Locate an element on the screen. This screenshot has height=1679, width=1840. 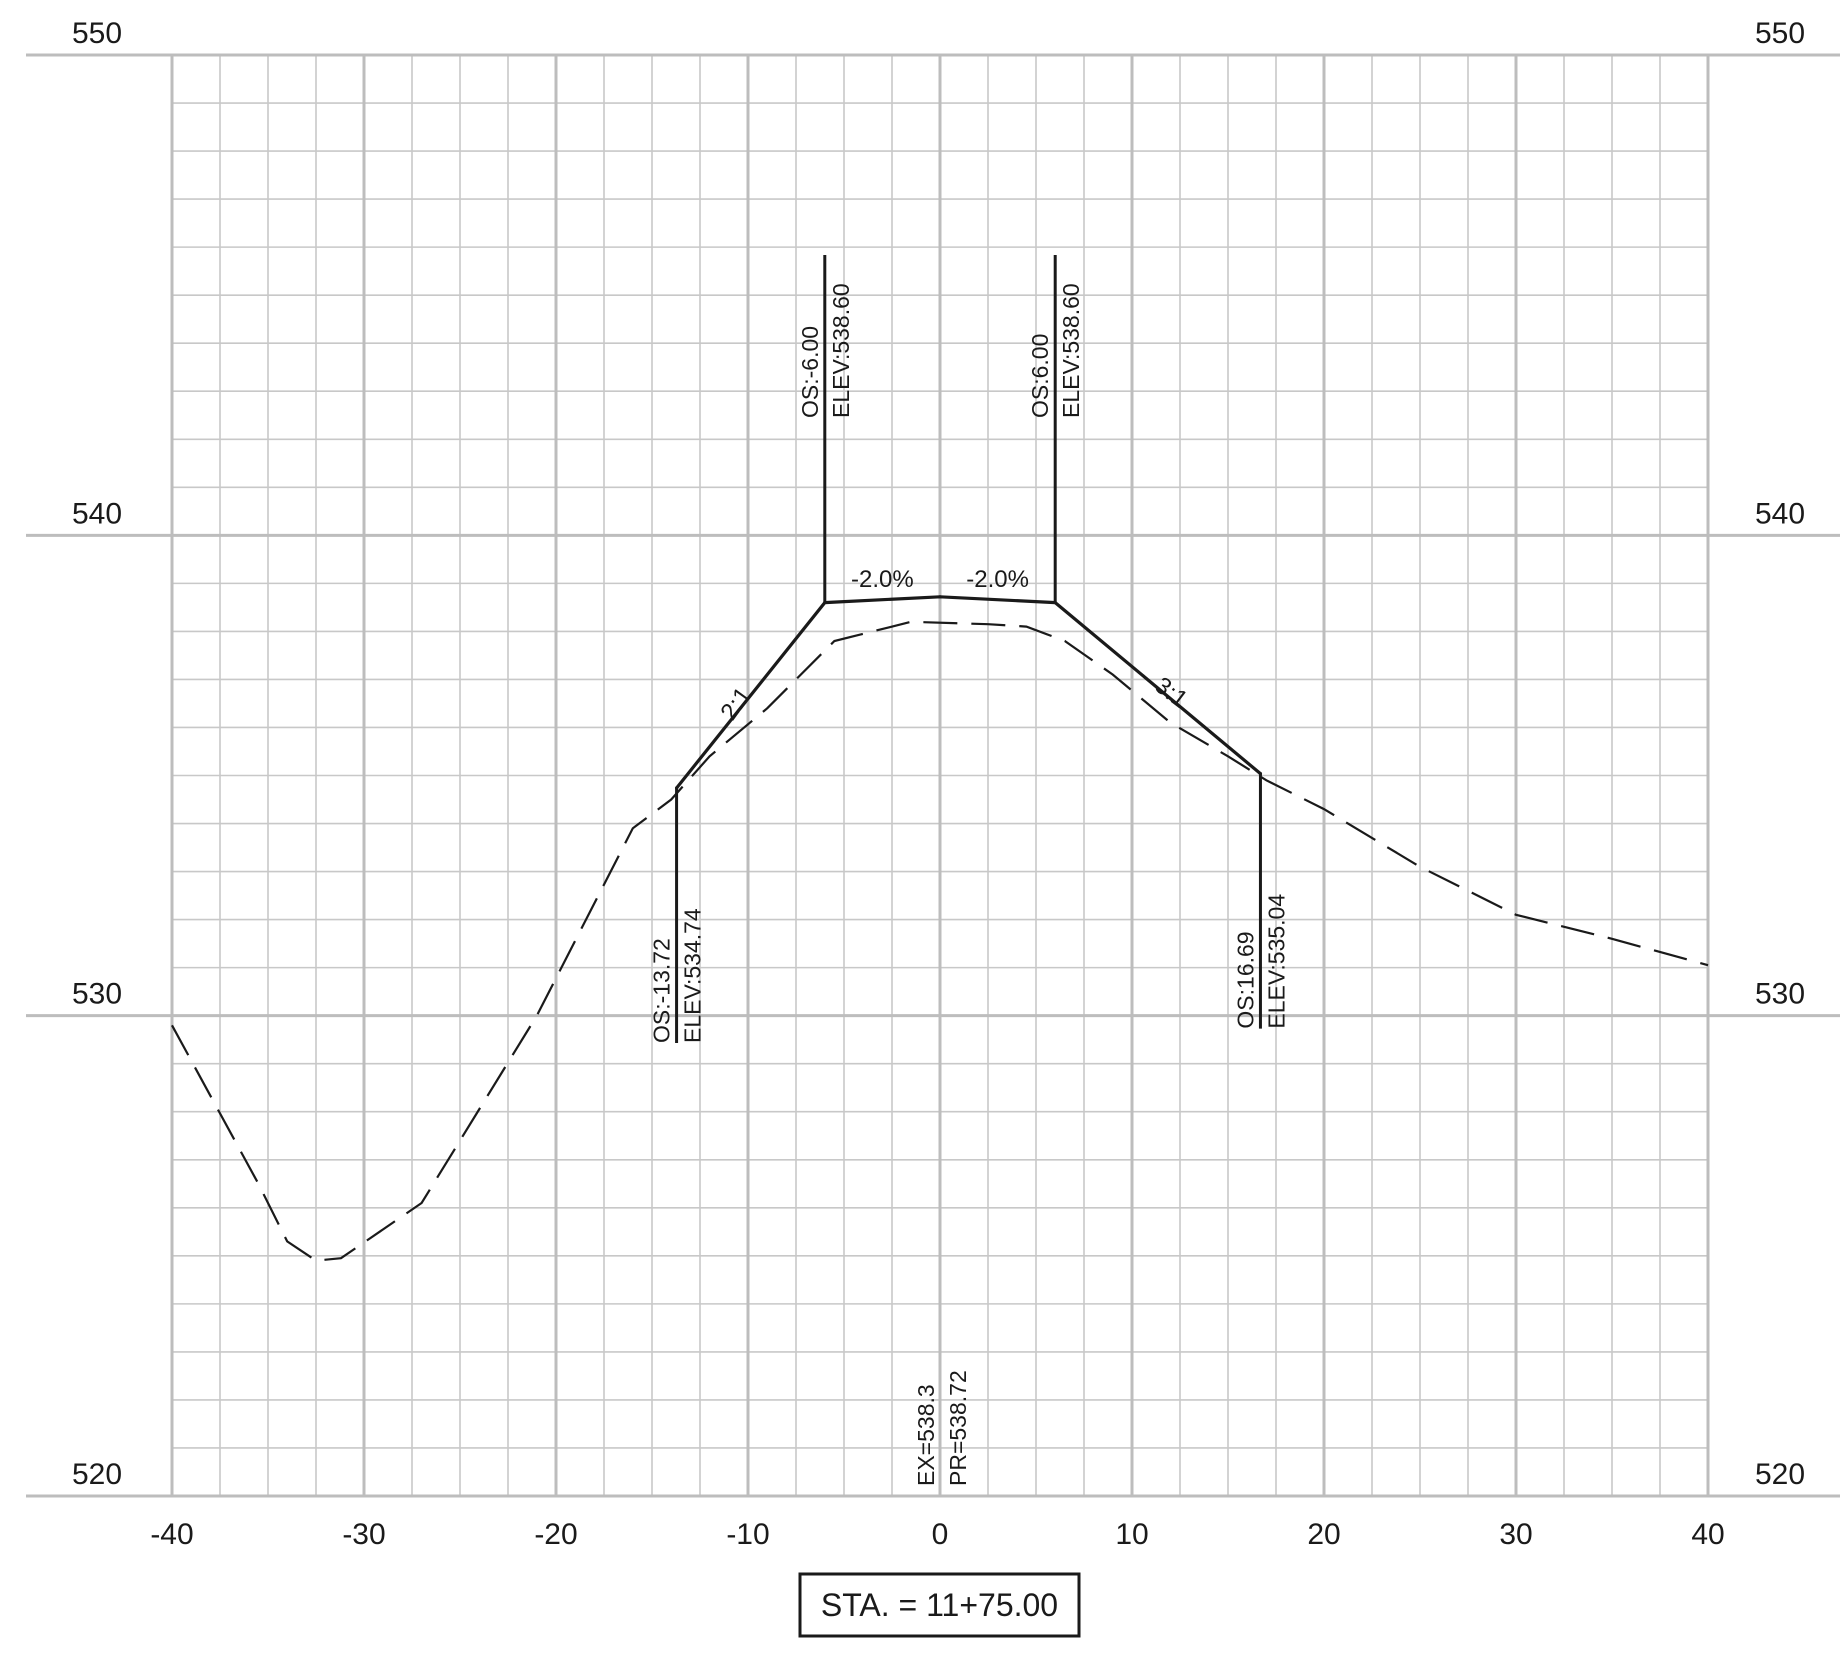
offset-elev-label: ELEV:534.74 is located at coordinates (693, 975).